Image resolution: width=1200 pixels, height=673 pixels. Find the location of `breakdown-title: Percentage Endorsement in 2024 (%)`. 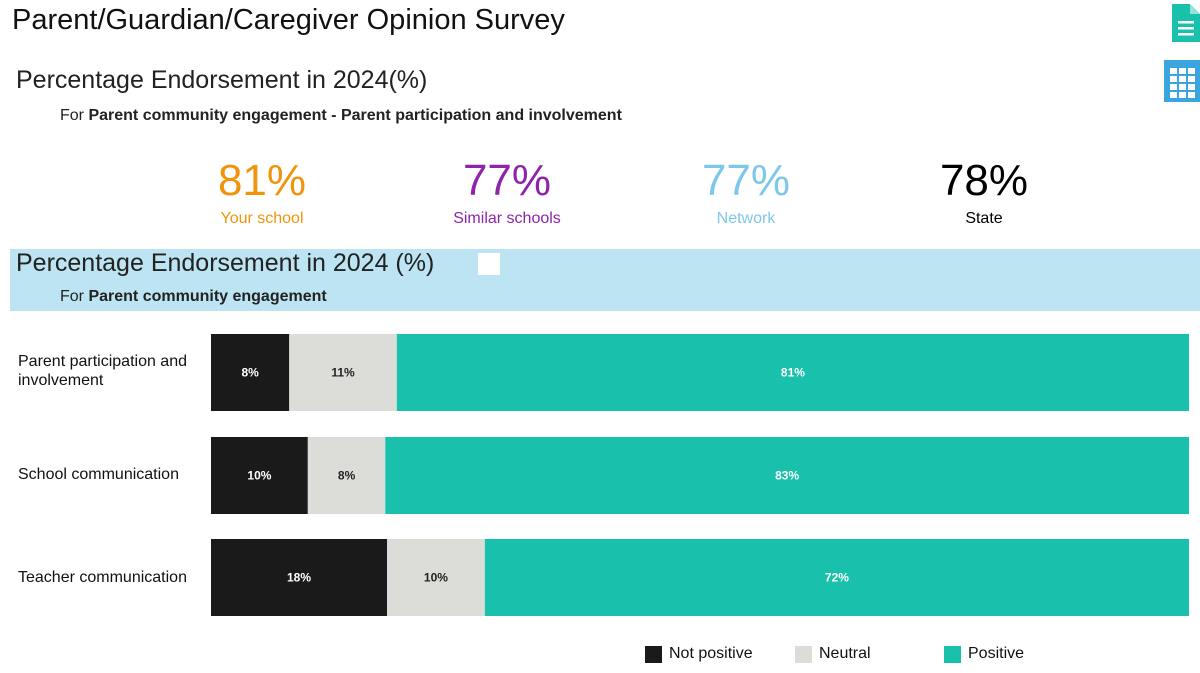

breakdown-title: Percentage Endorsement in 2024 (%) is located at coordinates (225, 263).